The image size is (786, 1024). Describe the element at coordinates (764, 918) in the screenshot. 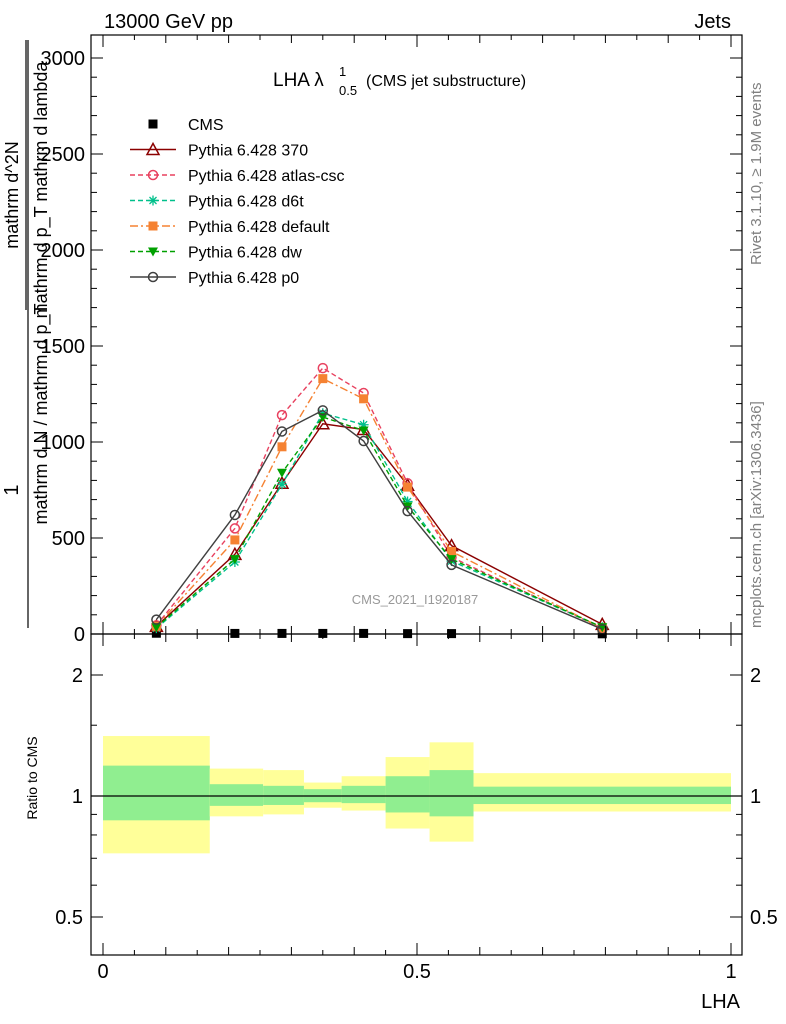

I see `ratio-tick-label-right: 0.5` at that location.